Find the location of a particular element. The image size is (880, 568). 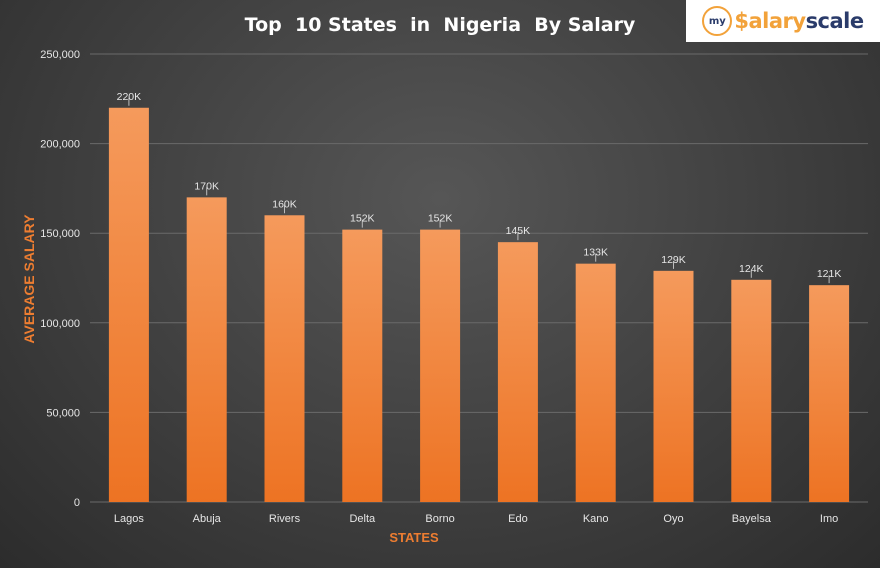

logo-mark-icon: my is located at coordinates (717, 21).